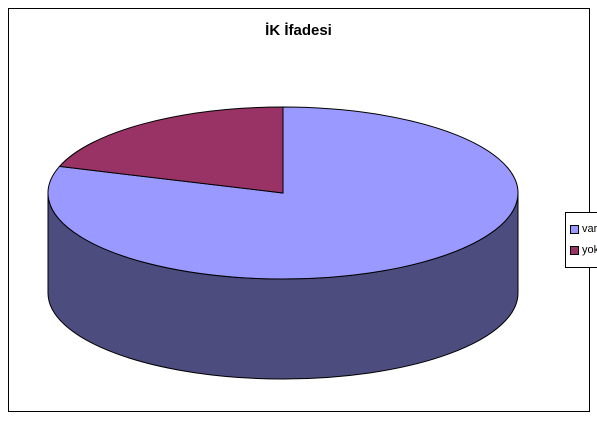  What do you see at coordinates (589, 229) in the screenshot?
I see `legend-label-var: var` at bounding box center [589, 229].